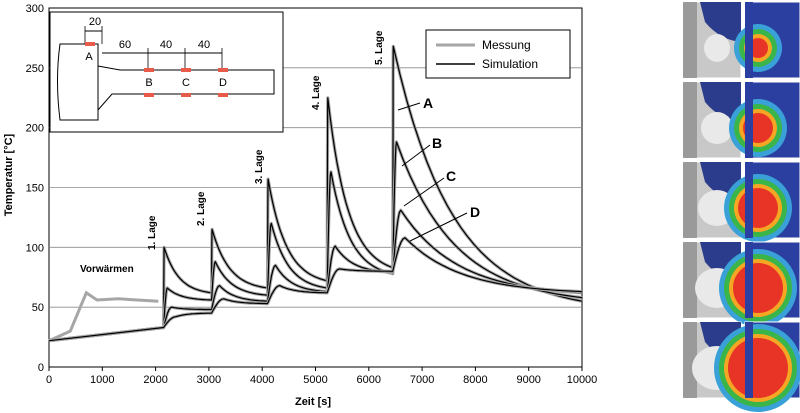  What do you see at coordinates (416, 155) in the screenshot?
I see `curve-b-leader` at bounding box center [416, 155].